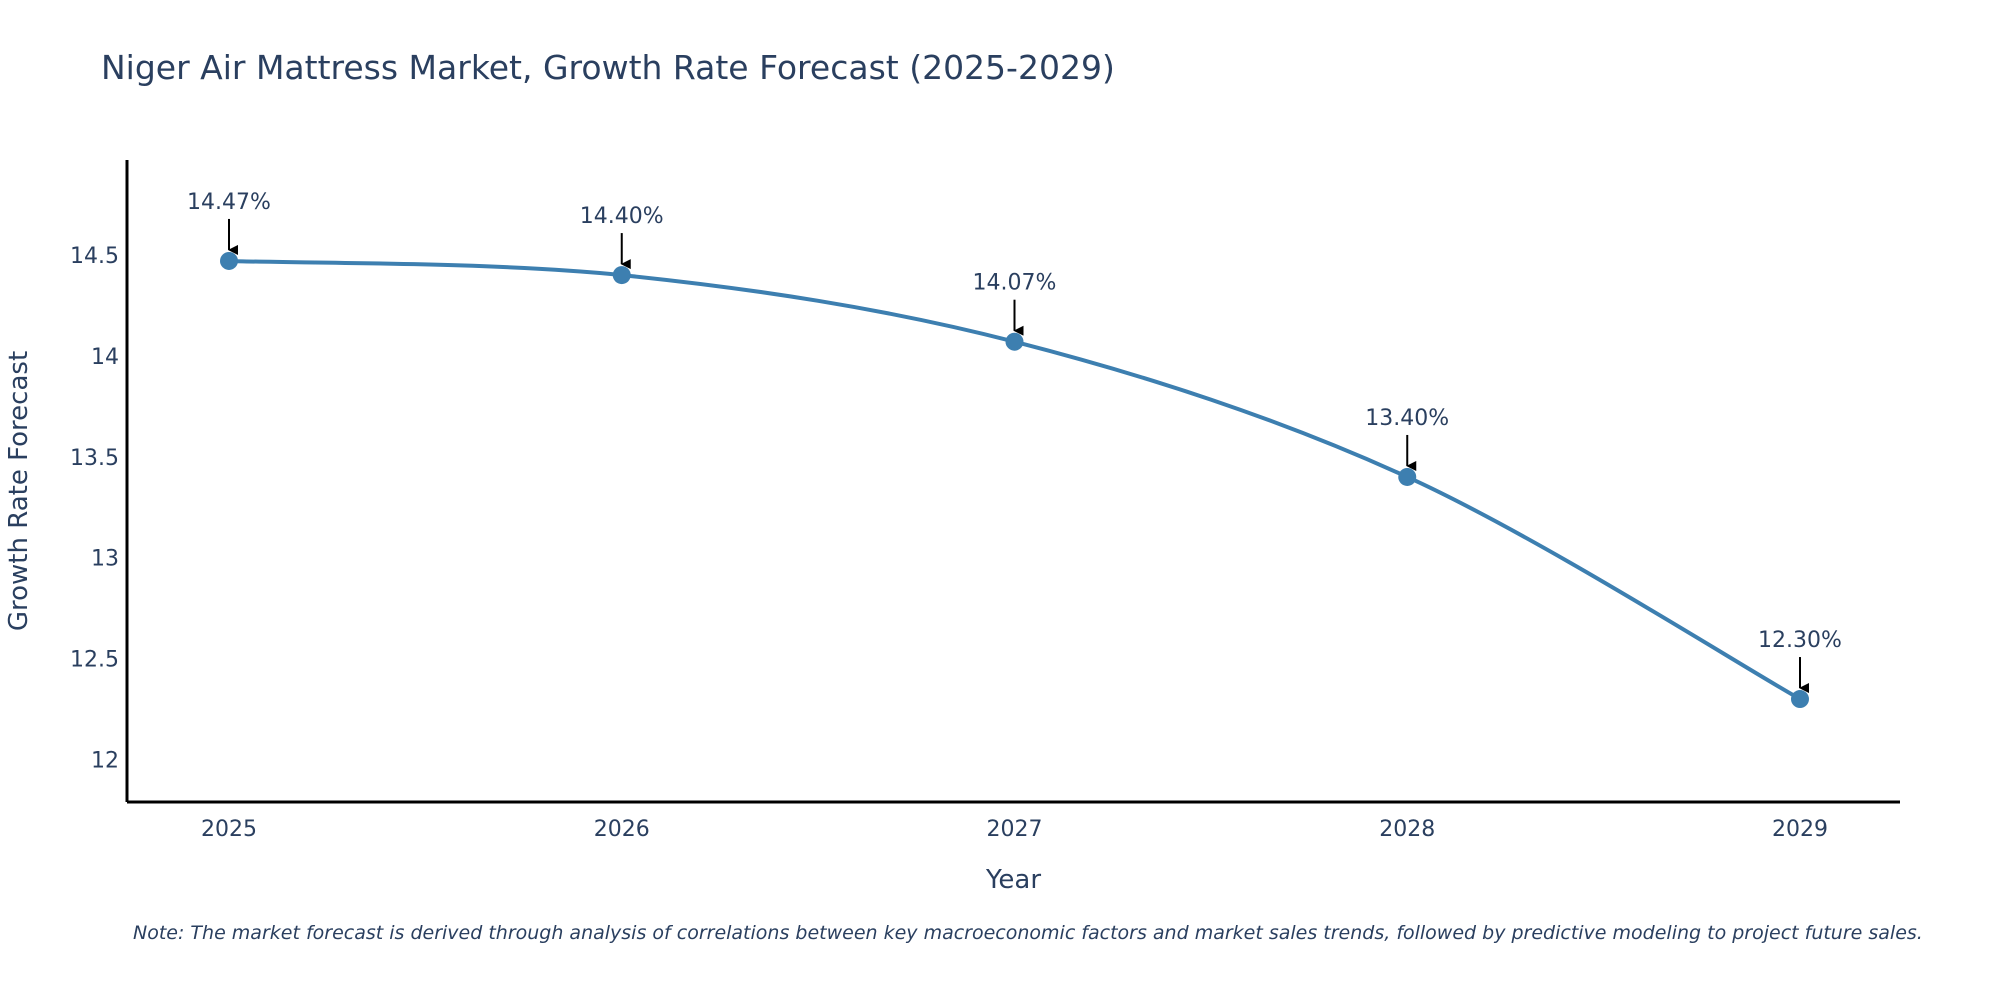 The height and width of the screenshot is (1000, 2000). Describe the element at coordinates (1015, 283) in the screenshot. I see `data-label: 14.07%` at that location.